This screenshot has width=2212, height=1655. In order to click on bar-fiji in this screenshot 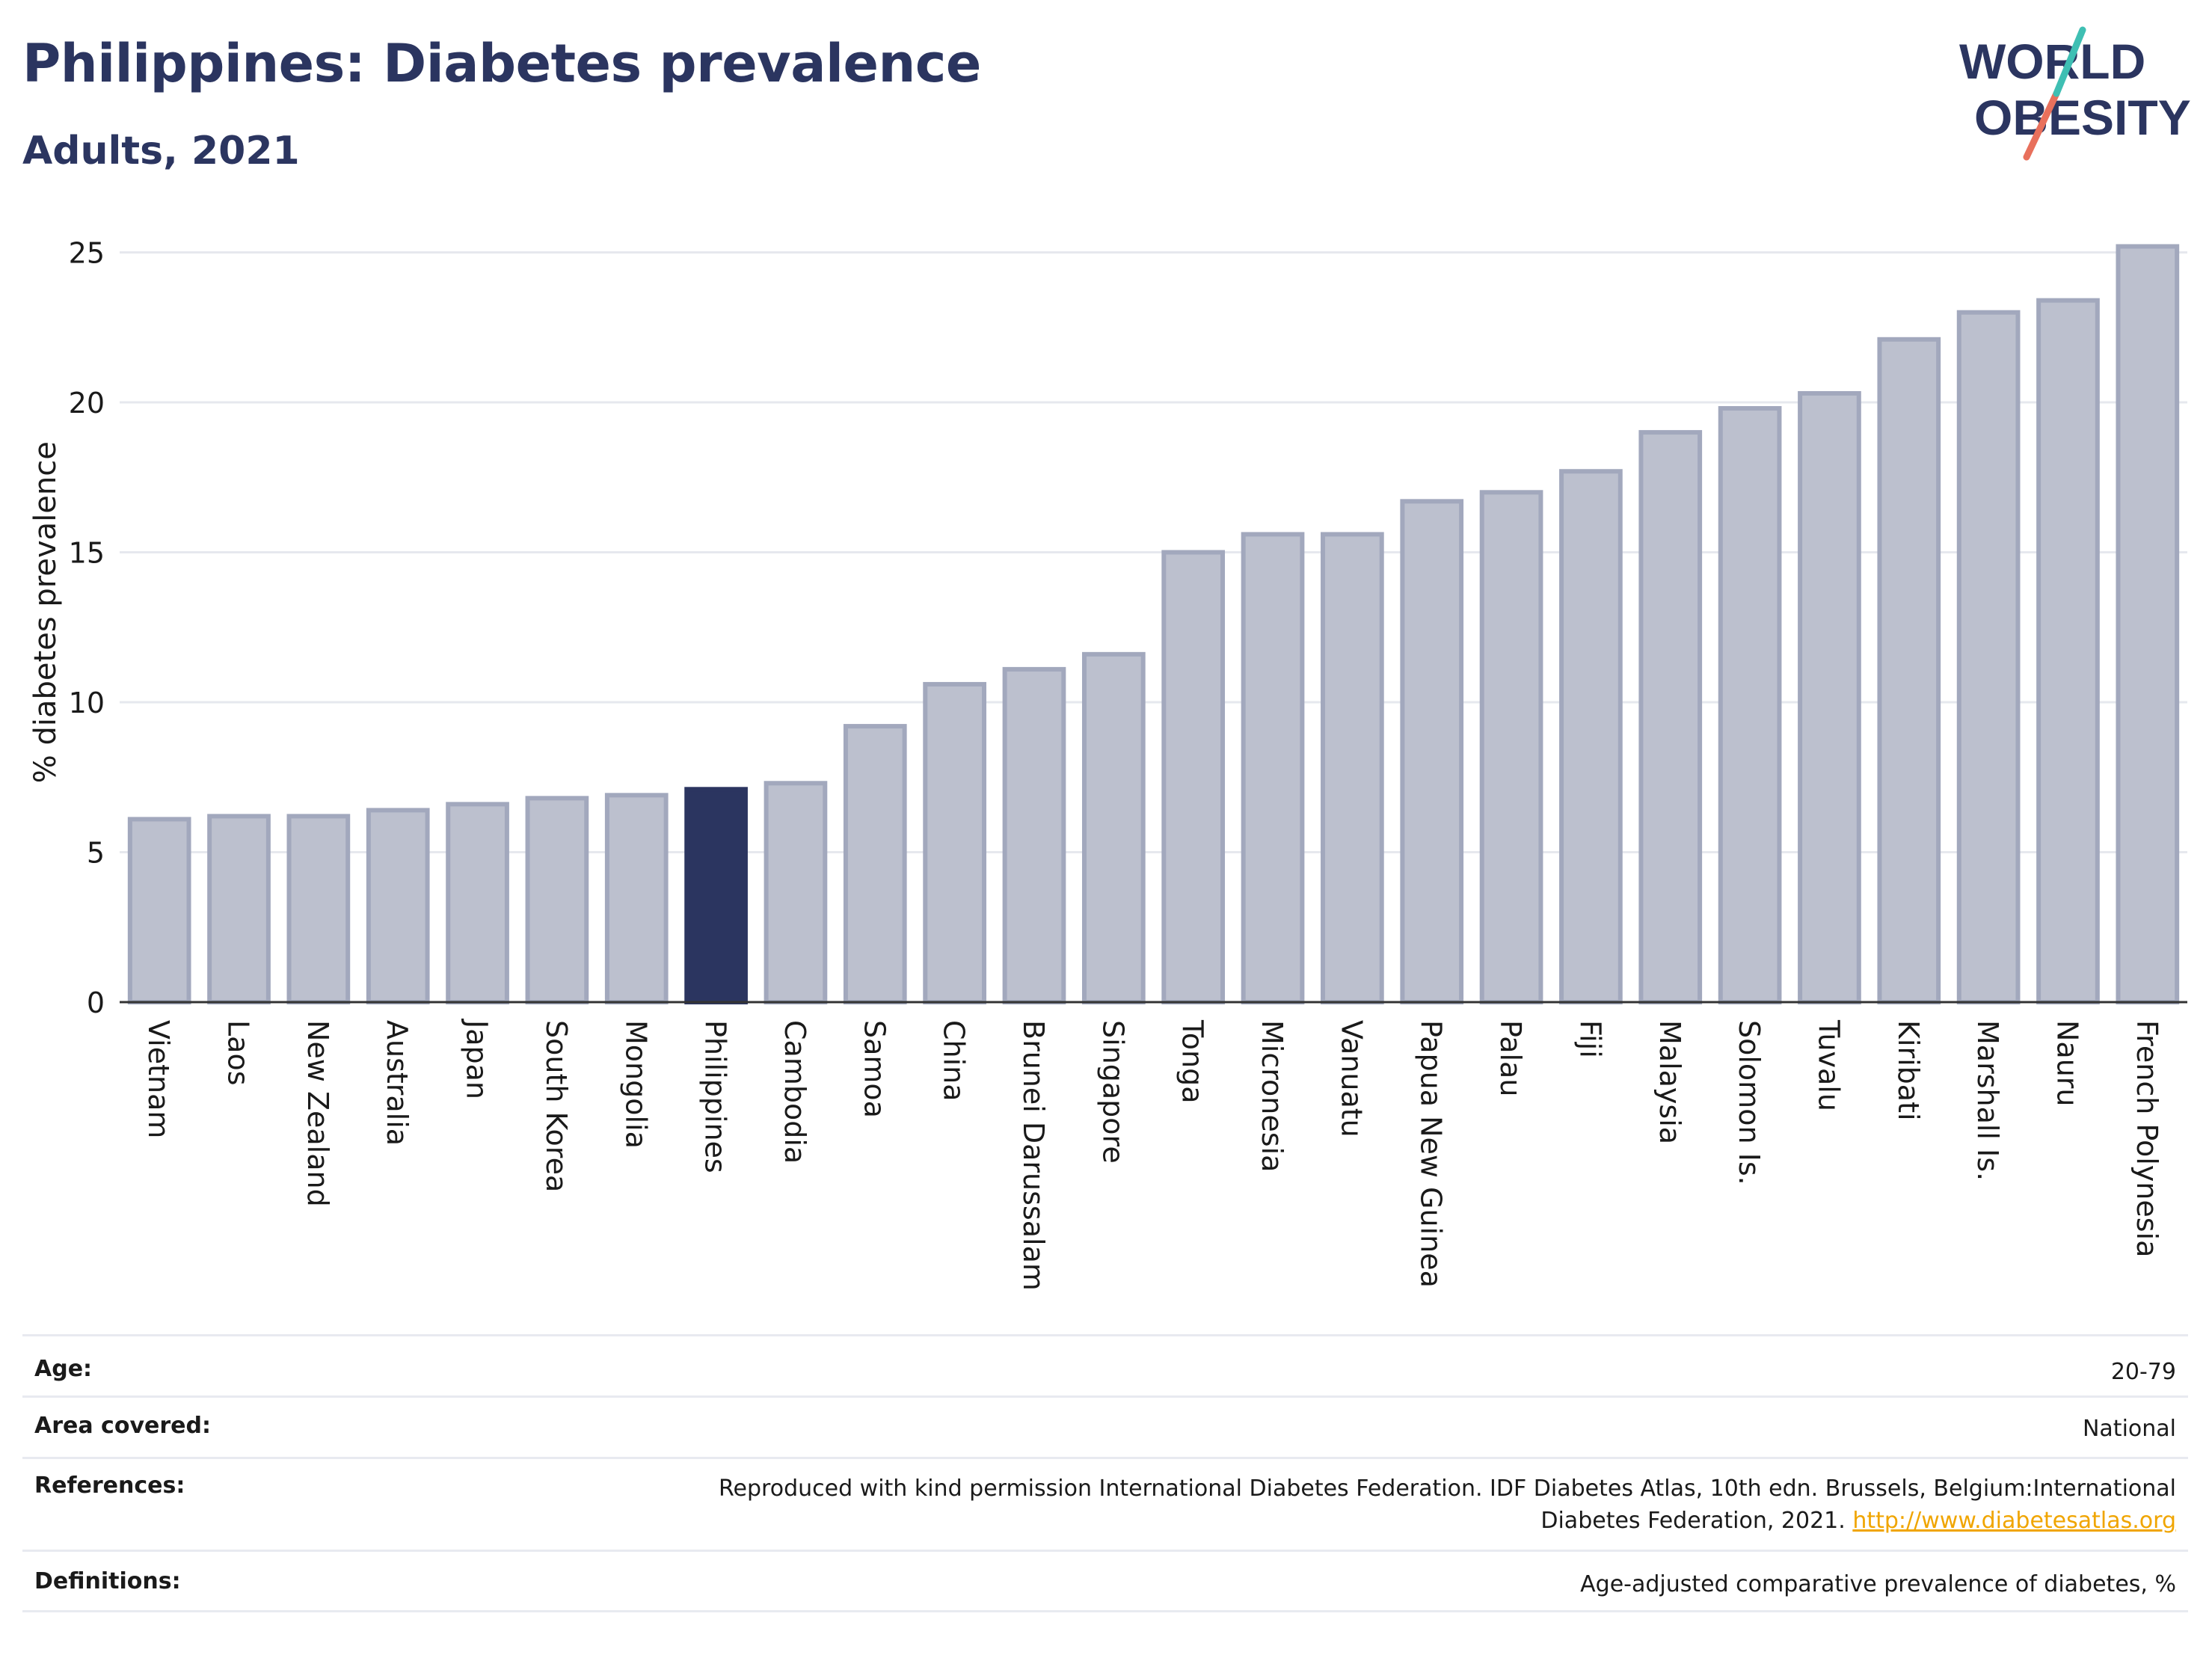, I will do `click(1591, 736)`.